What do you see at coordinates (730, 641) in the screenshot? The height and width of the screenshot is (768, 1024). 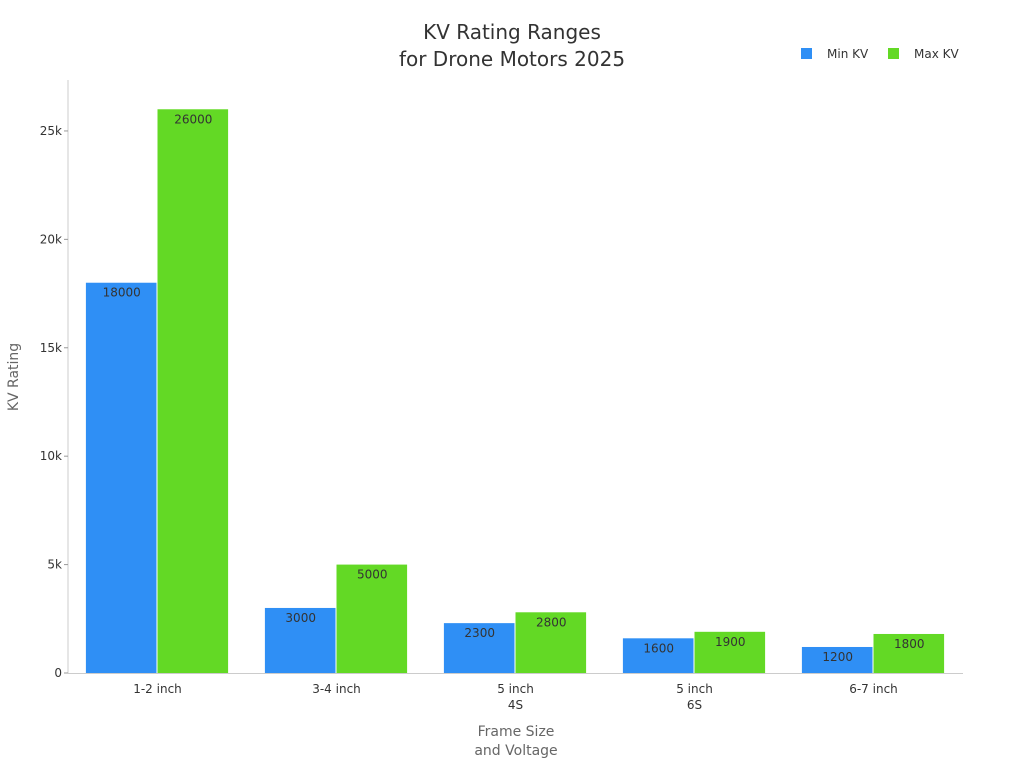 I see `value-label: 1900` at bounding box center [730, 641].